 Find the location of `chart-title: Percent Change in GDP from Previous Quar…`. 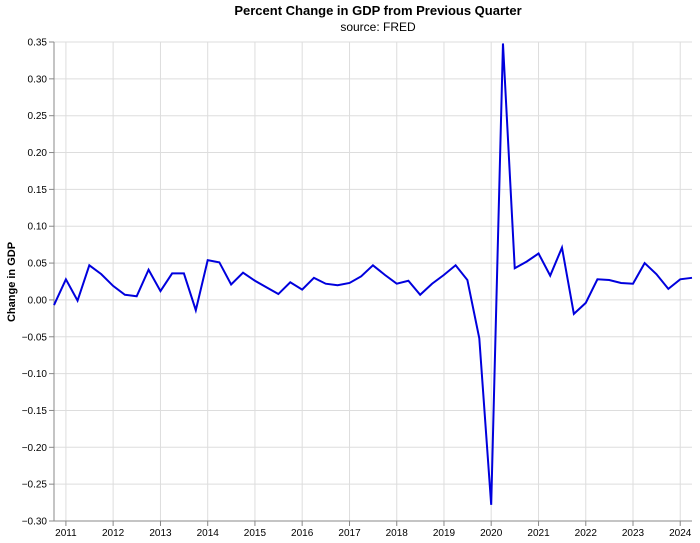

chart-title: Percent Change in GDP from Previous Quar… is located at coordinates (377, 10).